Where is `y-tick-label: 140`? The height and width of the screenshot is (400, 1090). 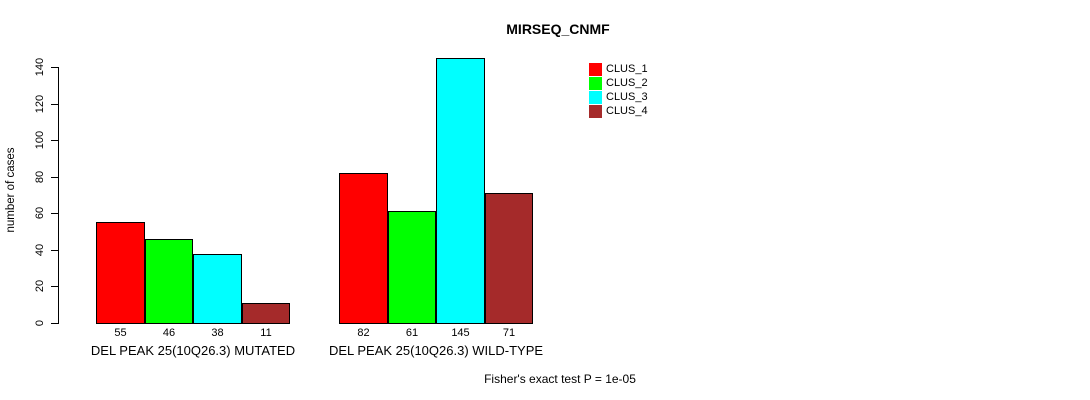 y-tick-label: 140 is located at coordinates (40, 67).